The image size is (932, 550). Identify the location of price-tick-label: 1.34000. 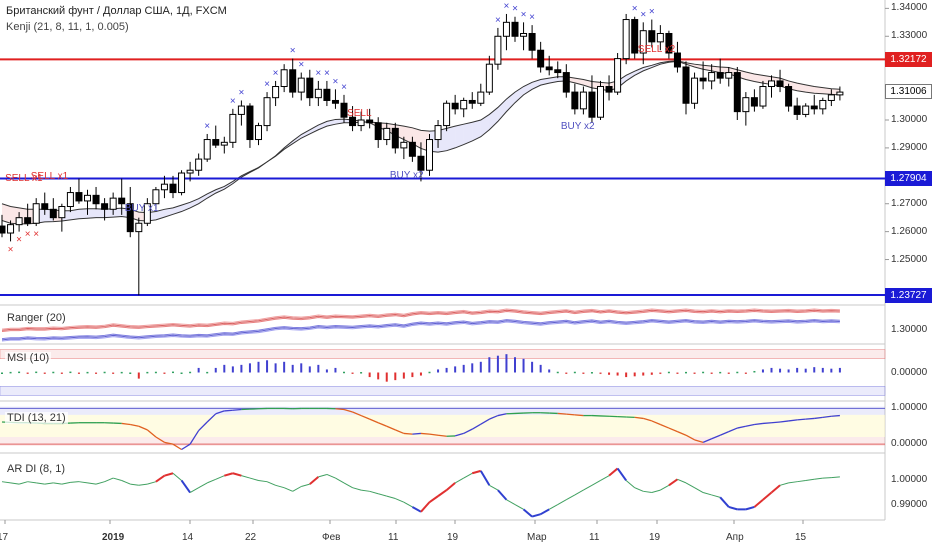
(909, 8).